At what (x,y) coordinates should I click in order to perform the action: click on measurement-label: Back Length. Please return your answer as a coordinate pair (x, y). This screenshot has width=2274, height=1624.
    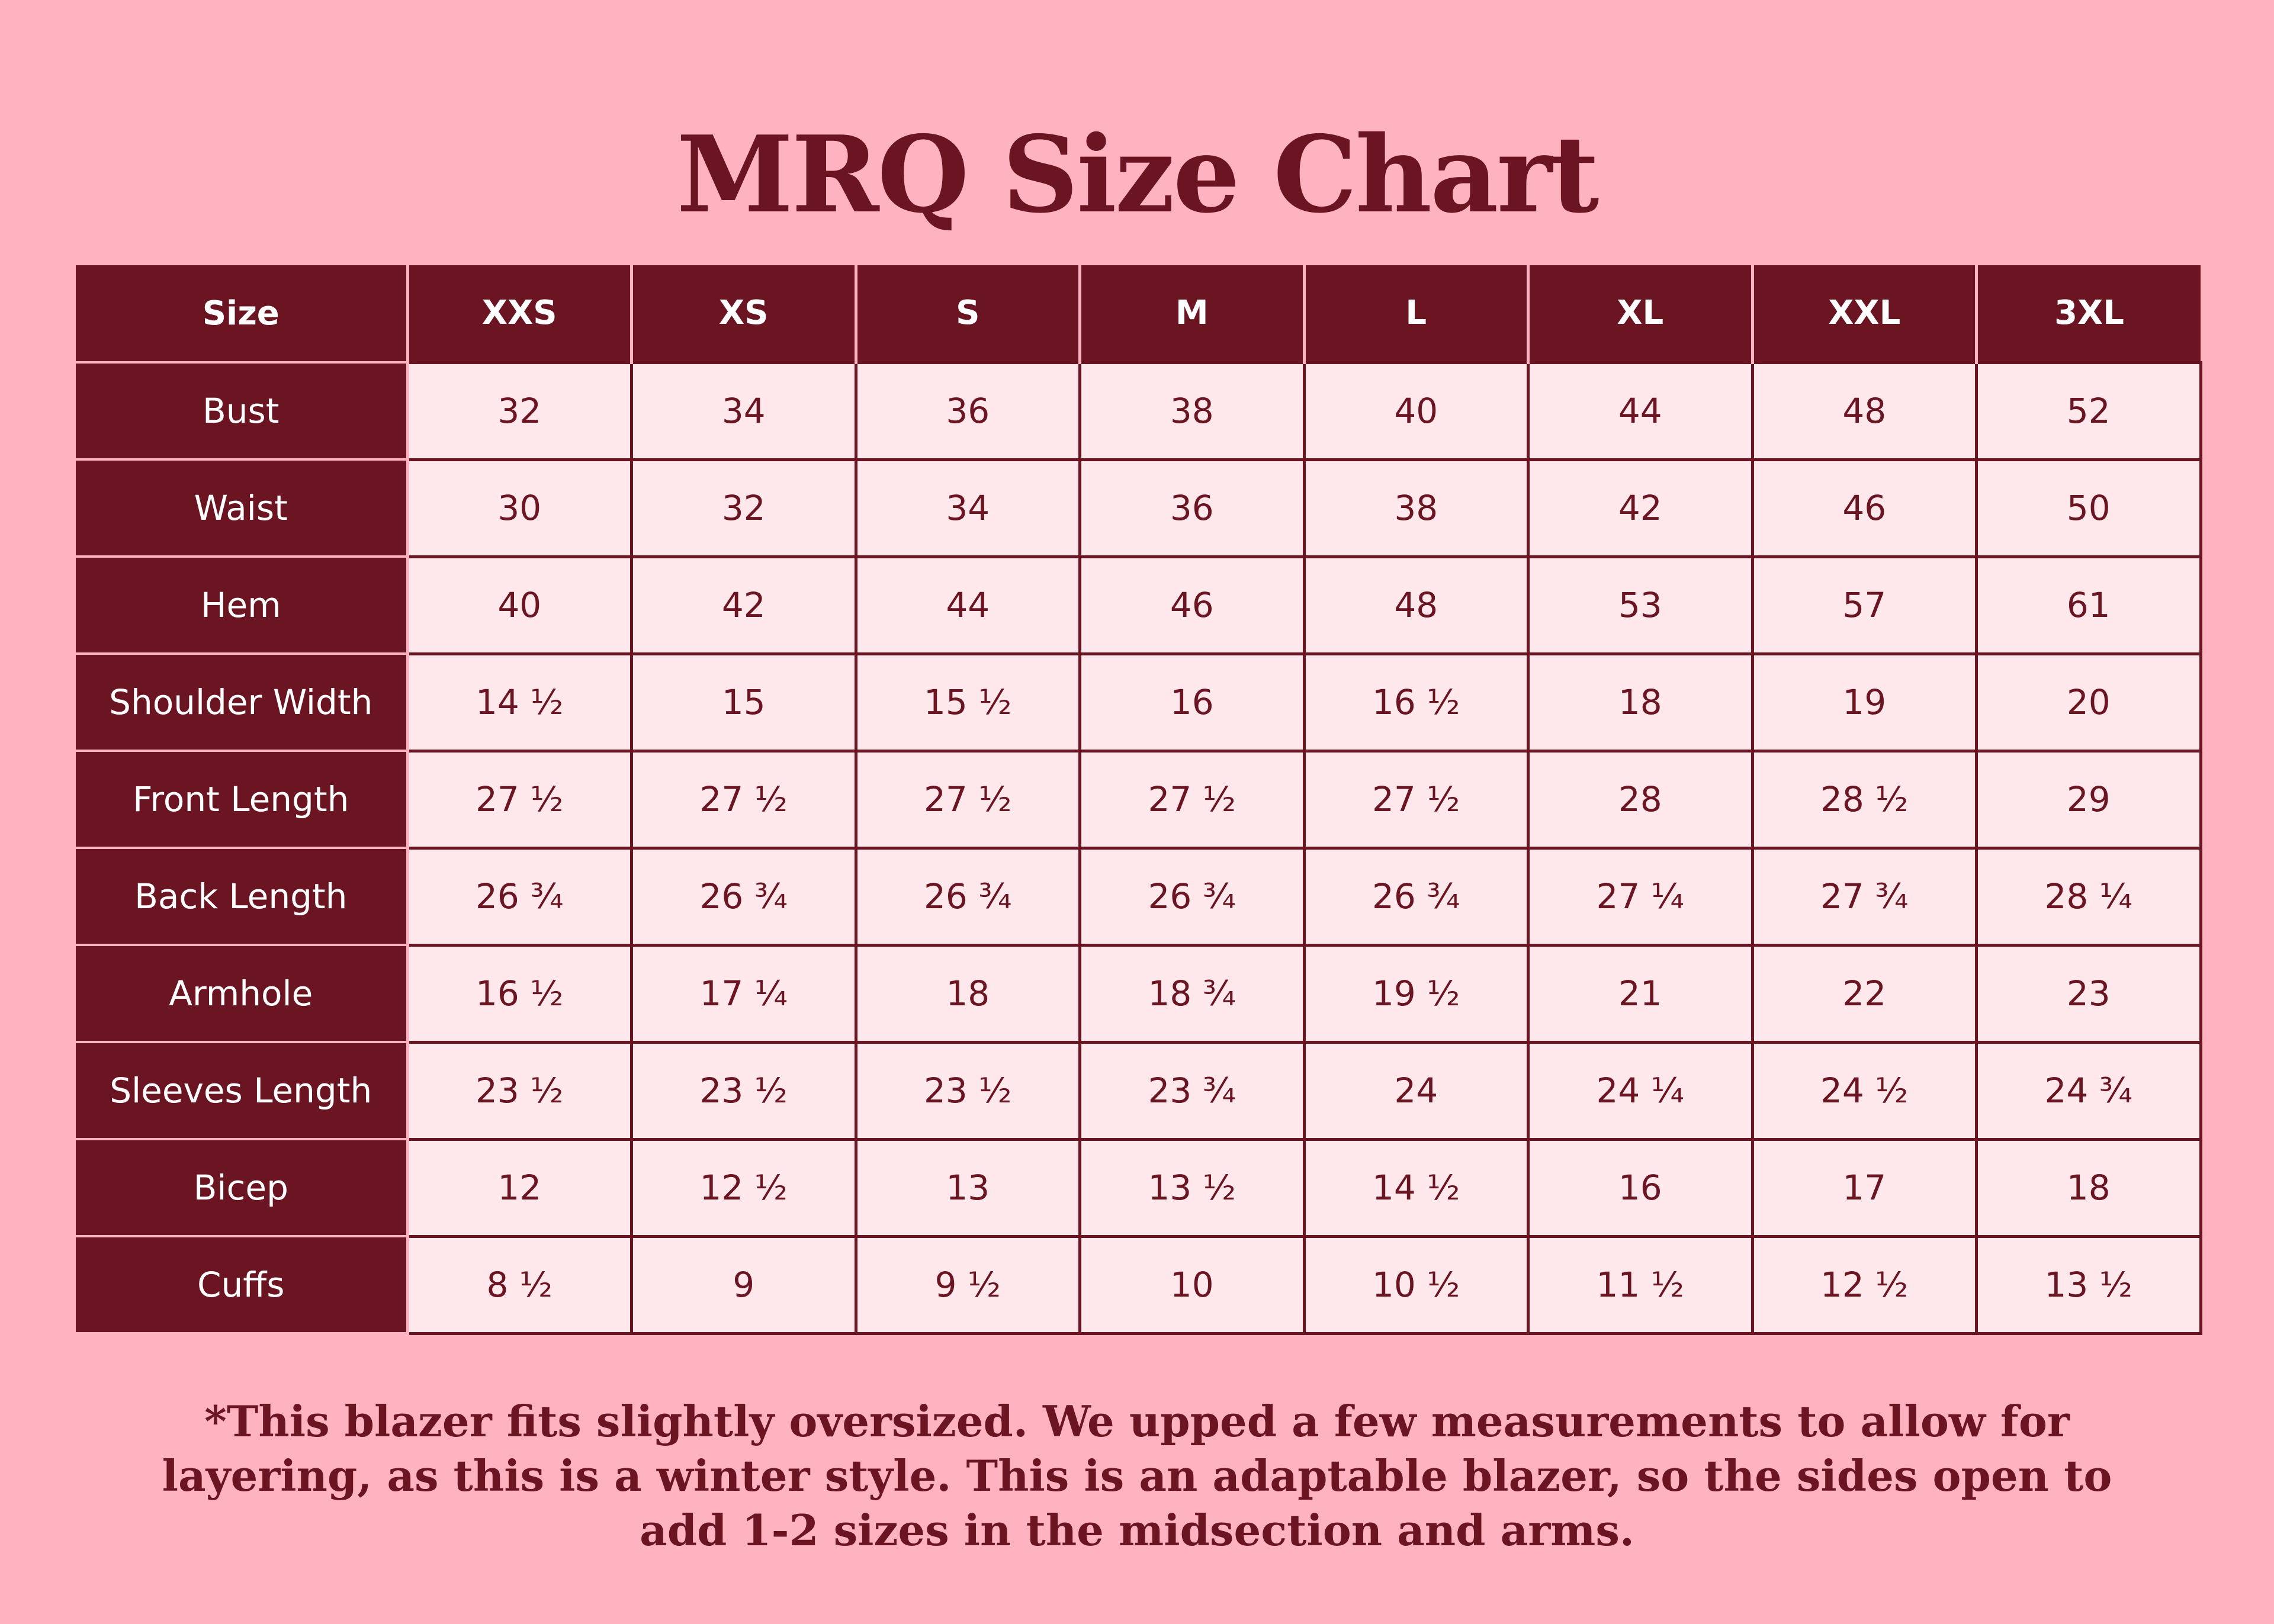
    Looking at the image, I should click on (242, 896).